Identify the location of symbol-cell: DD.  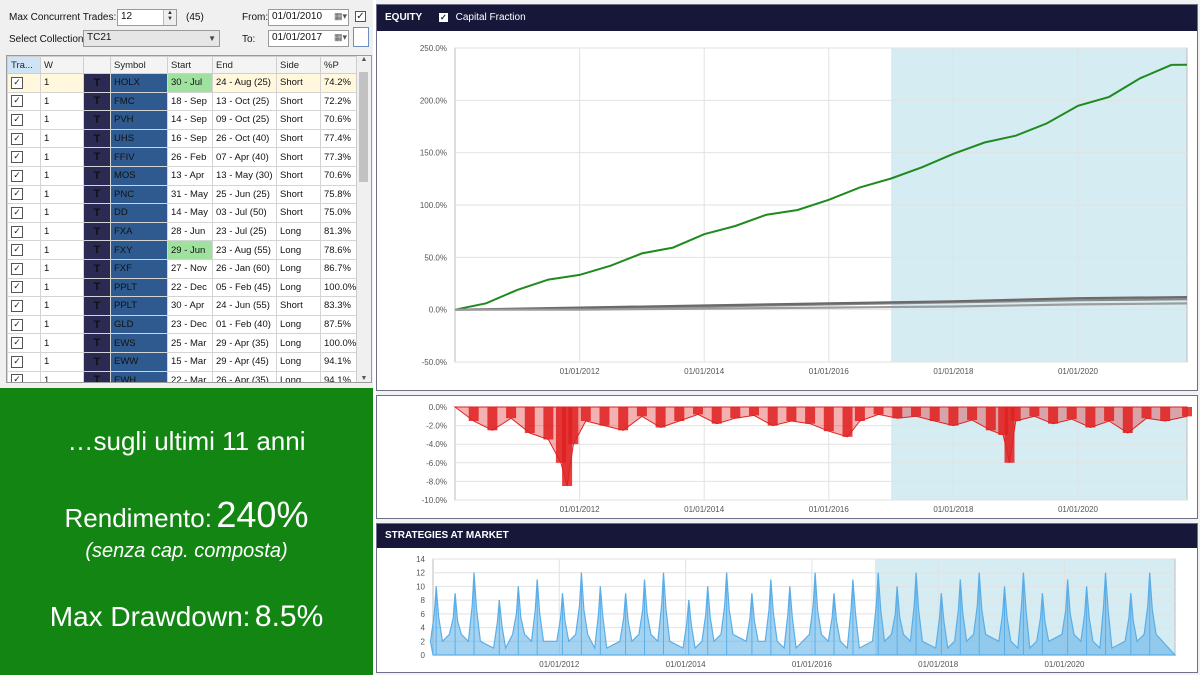
(139, 213).